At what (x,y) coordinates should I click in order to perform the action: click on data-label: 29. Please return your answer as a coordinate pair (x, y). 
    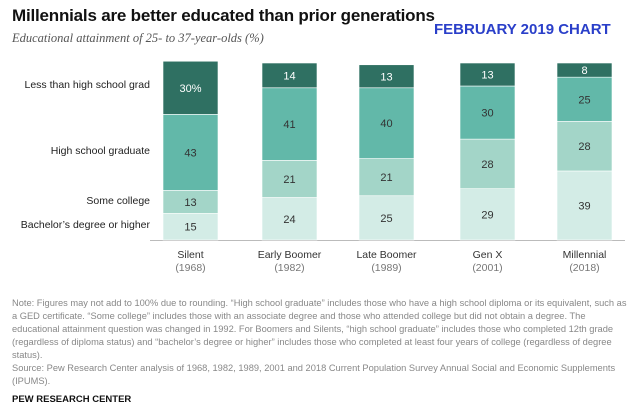
    Looking at the image, I should click on (487, 215).